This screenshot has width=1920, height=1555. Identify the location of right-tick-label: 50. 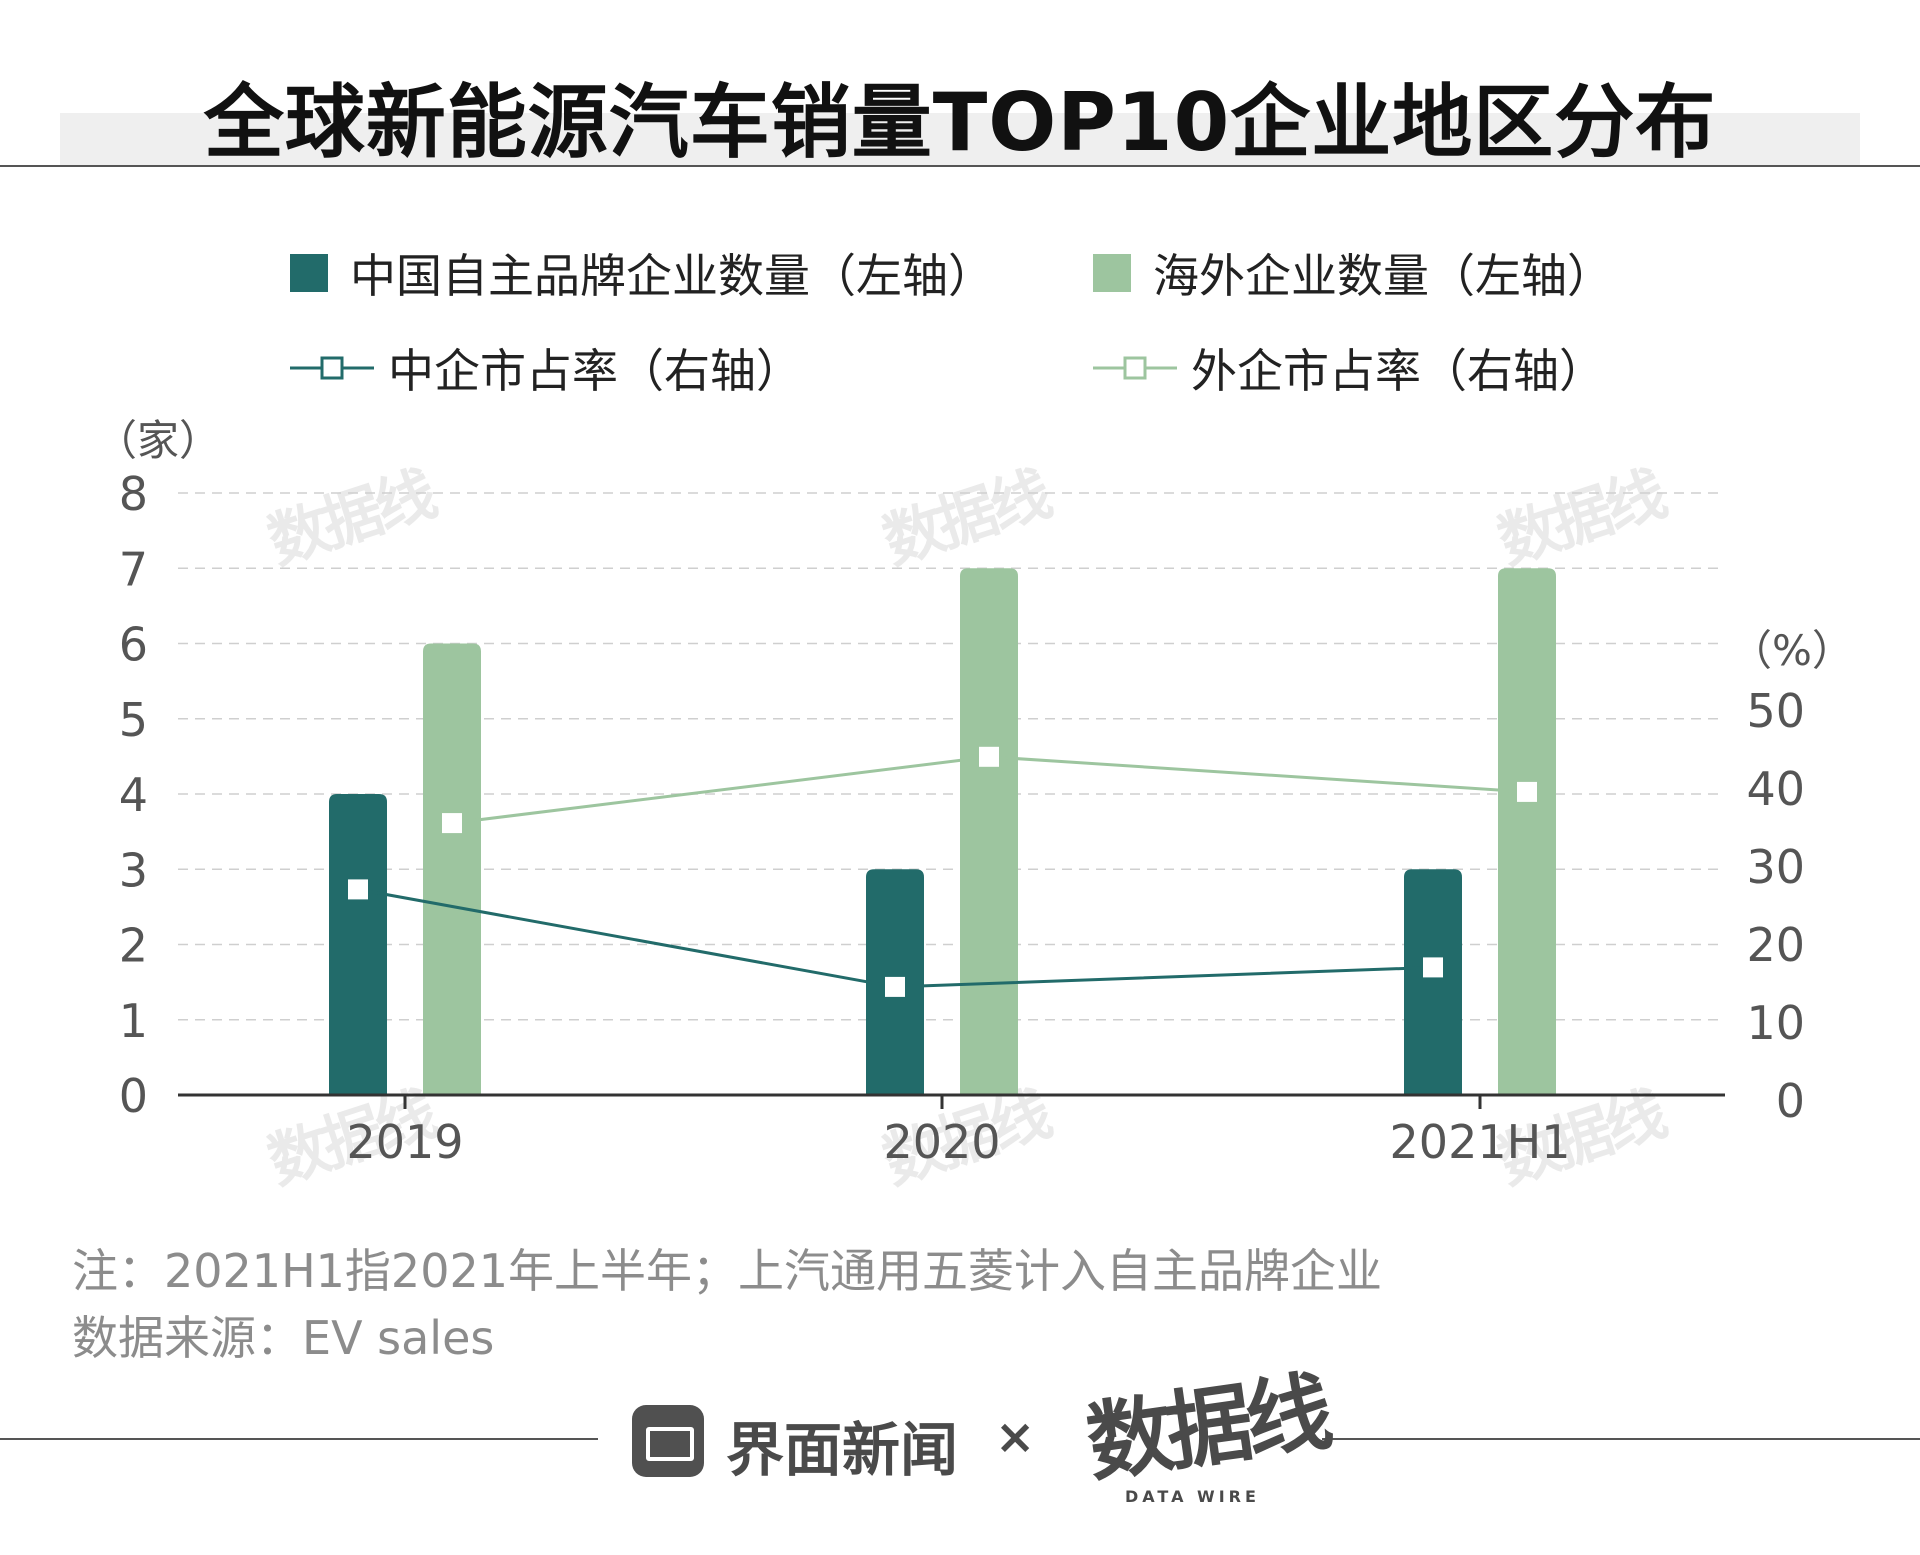
(1775, 711).